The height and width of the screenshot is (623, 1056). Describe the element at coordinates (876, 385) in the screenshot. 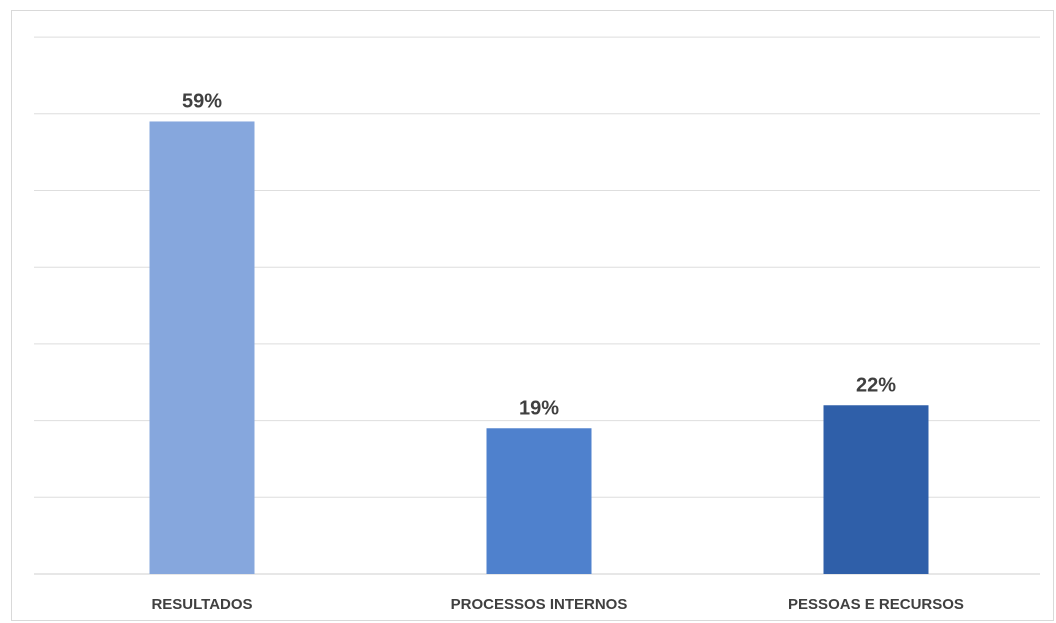

I see `data-label-3: 22%` at that location.